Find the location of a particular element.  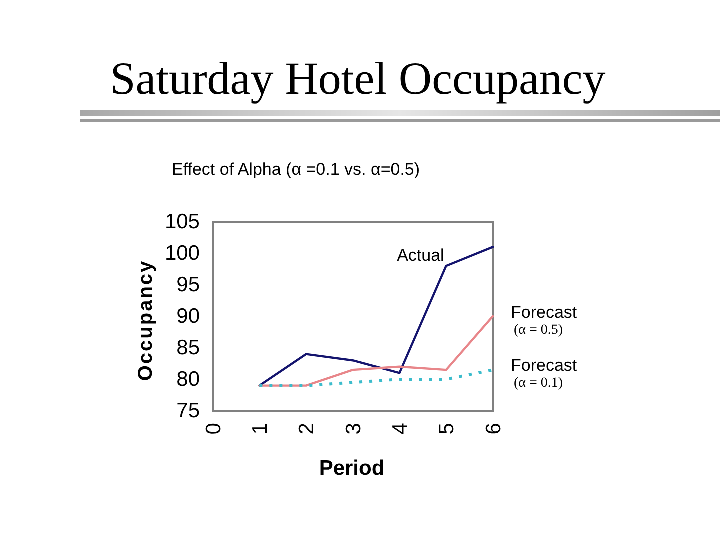

series-label: Forecast (α = 0.1) is located at coordinates (544, 374).